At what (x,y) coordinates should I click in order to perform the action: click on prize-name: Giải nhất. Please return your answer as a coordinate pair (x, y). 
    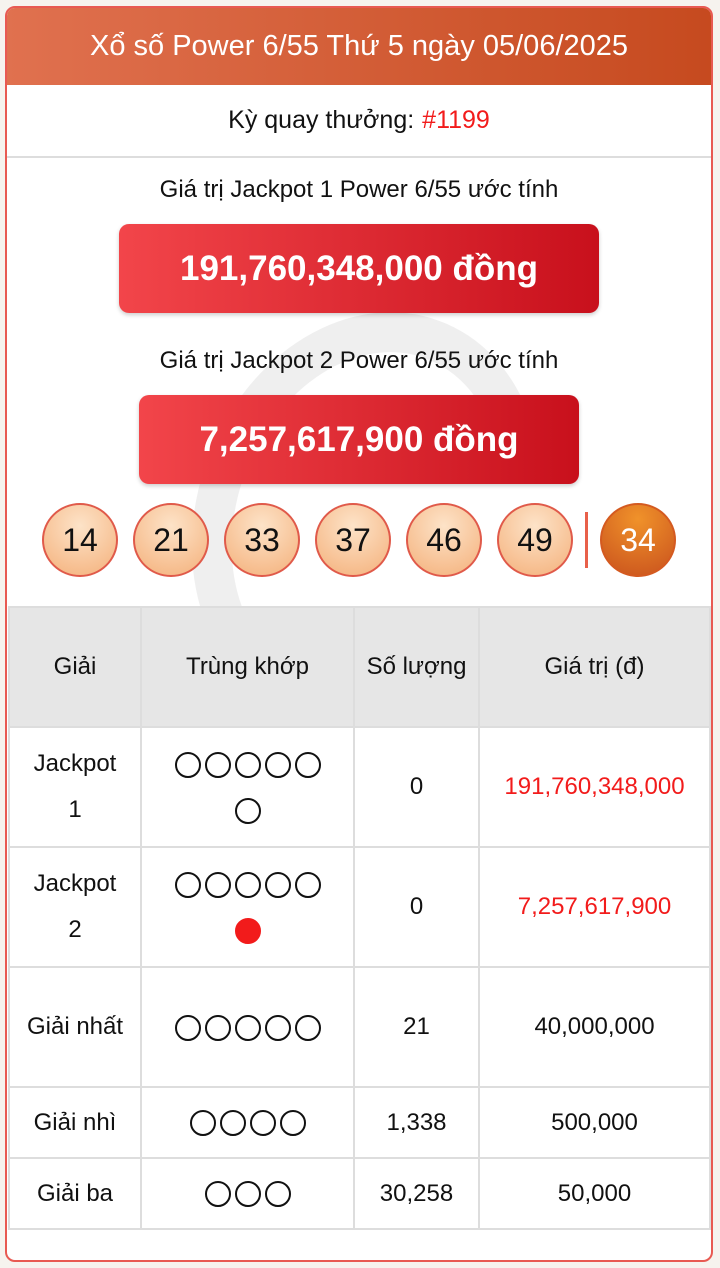
    Looking at the image, I should click on (75, 1027).